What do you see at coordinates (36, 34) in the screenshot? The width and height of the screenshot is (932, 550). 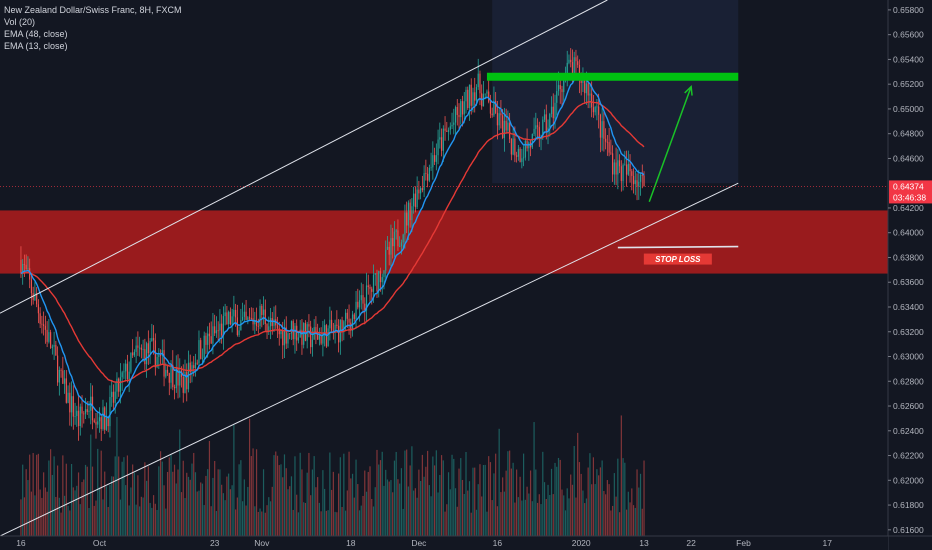 I see `ema48-indicator-label: EMA (48, close)` at bounding box center [36, 34].